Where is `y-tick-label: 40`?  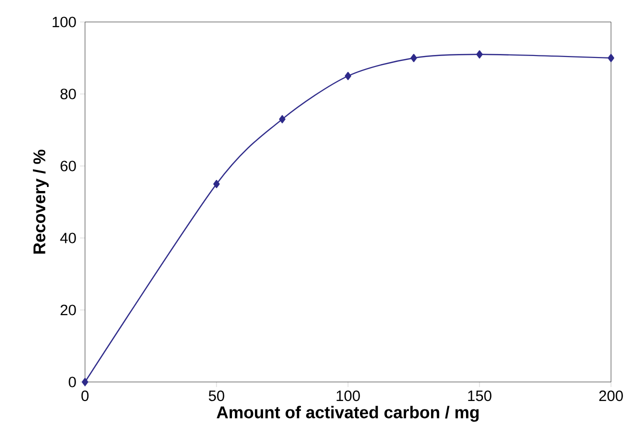
y-tick-label: 40 is located at coordinates (68, 238).